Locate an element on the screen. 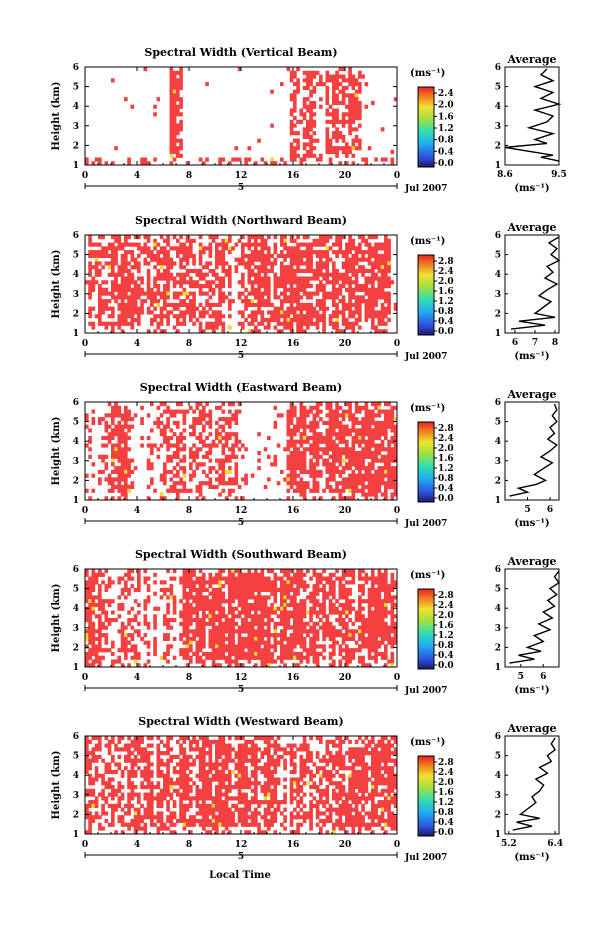 The width and height of the screenshot is (615, 929). avg-y-tick-label: 2 is located at coordinates (498, 314).